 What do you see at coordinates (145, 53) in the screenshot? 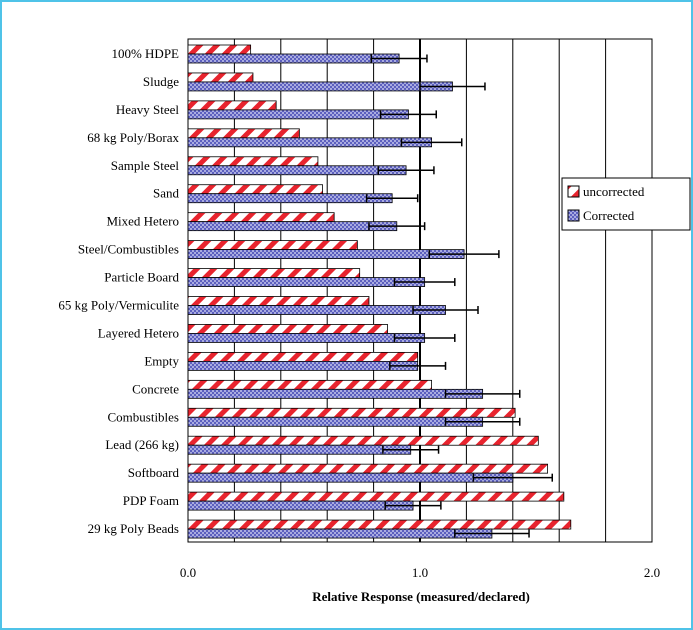
I see `category-label: 100% HDPE` at bounding box center [145, 53].